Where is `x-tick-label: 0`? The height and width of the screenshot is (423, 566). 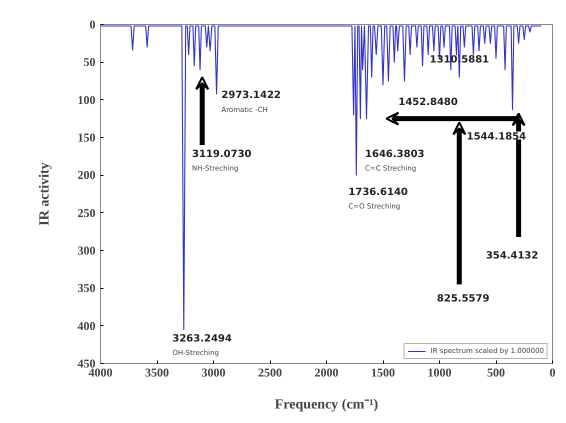
x-tick-label: 0 is located at coordinates (553, 373).